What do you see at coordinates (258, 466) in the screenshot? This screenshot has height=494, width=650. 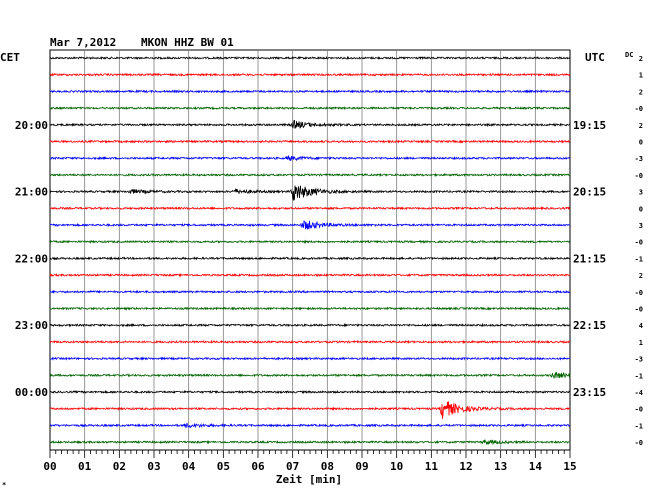 I see `x-tick-label: 06` at bounding box center [258, 466].